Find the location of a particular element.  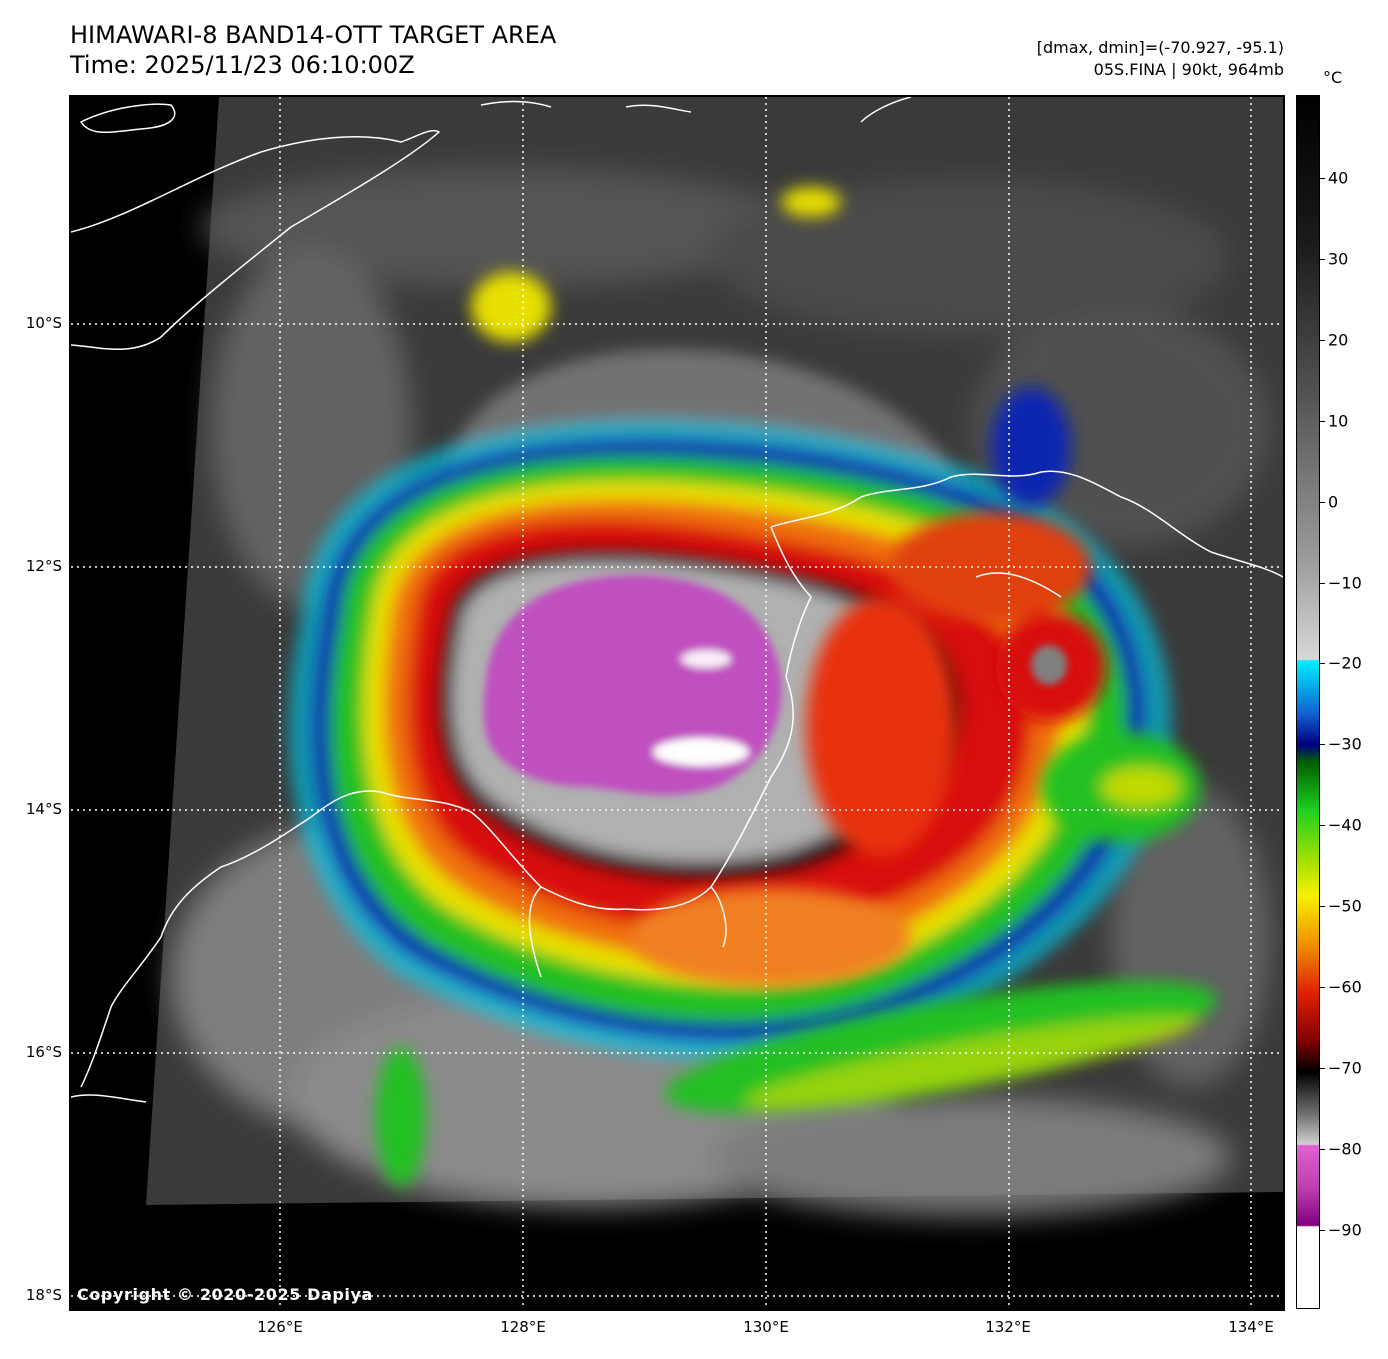

colorbar-tick-label: 10 is located at coordinates (1338, 421).